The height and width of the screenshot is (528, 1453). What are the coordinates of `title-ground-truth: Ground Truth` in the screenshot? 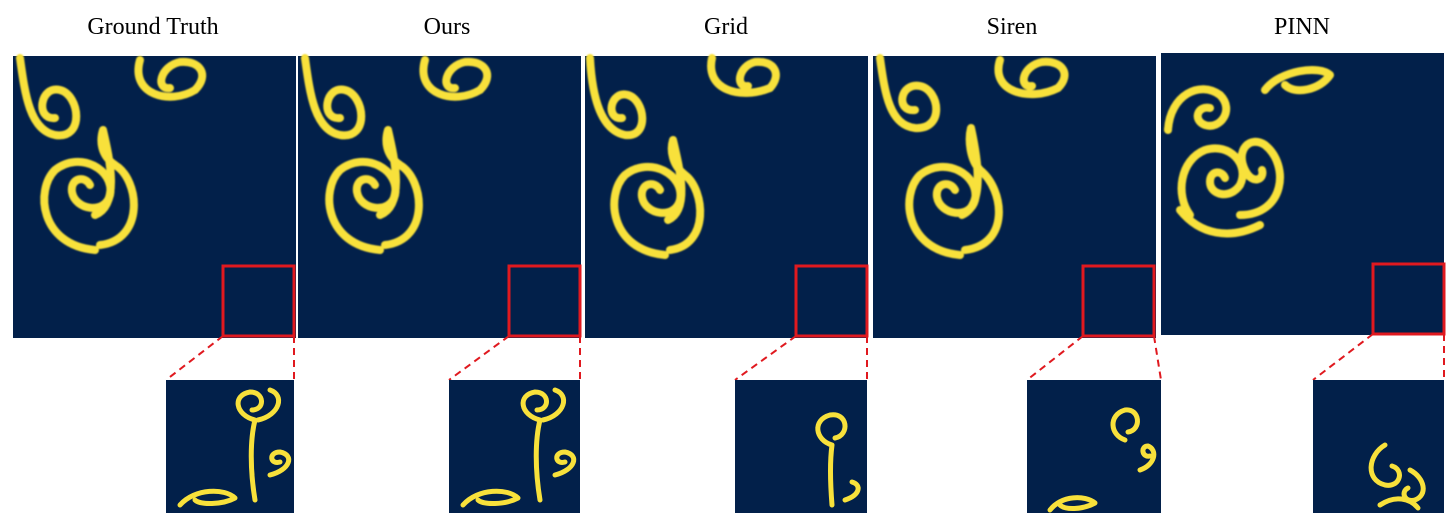 It's located at (153, 27).